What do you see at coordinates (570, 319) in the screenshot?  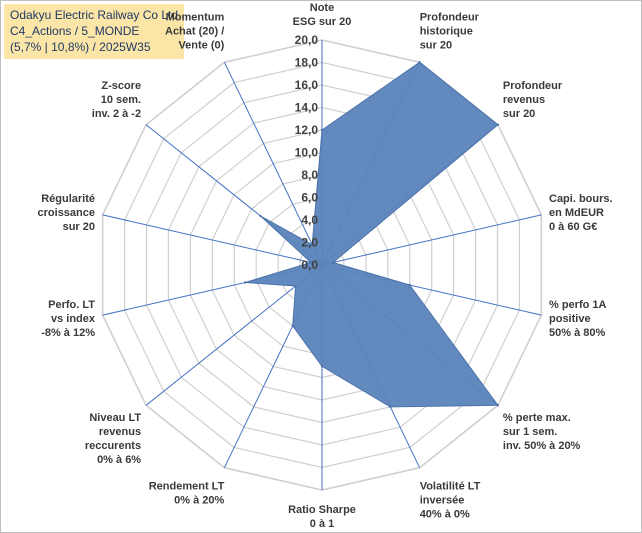 I see `axis-label-line: positive` at bounding box center [570, 319].